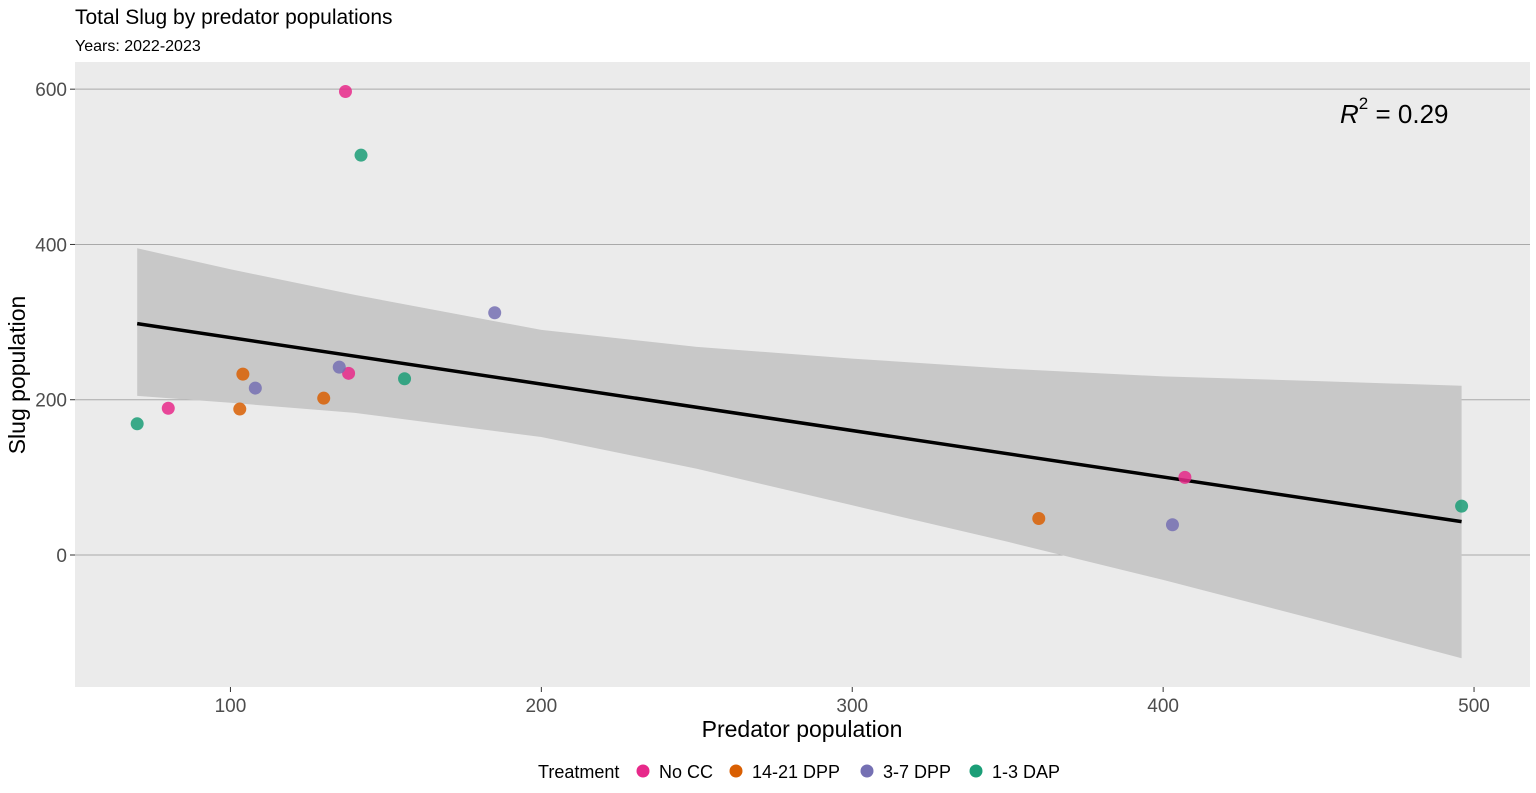 This screenshot has width=1536, height=793. Describe the element at coordinates (138, 46) in the screenshot. I see `chart-subtitle: Years: 2022-2023` at that location.